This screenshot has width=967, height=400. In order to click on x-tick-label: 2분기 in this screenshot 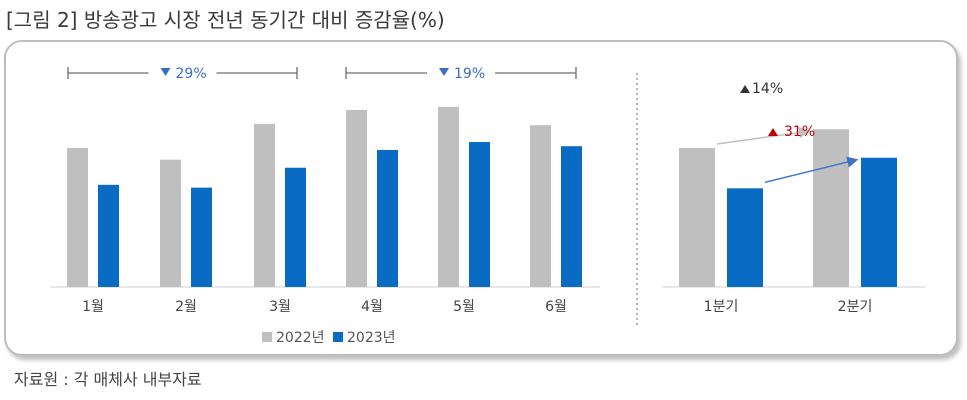, I will do `click(855, 307)`.